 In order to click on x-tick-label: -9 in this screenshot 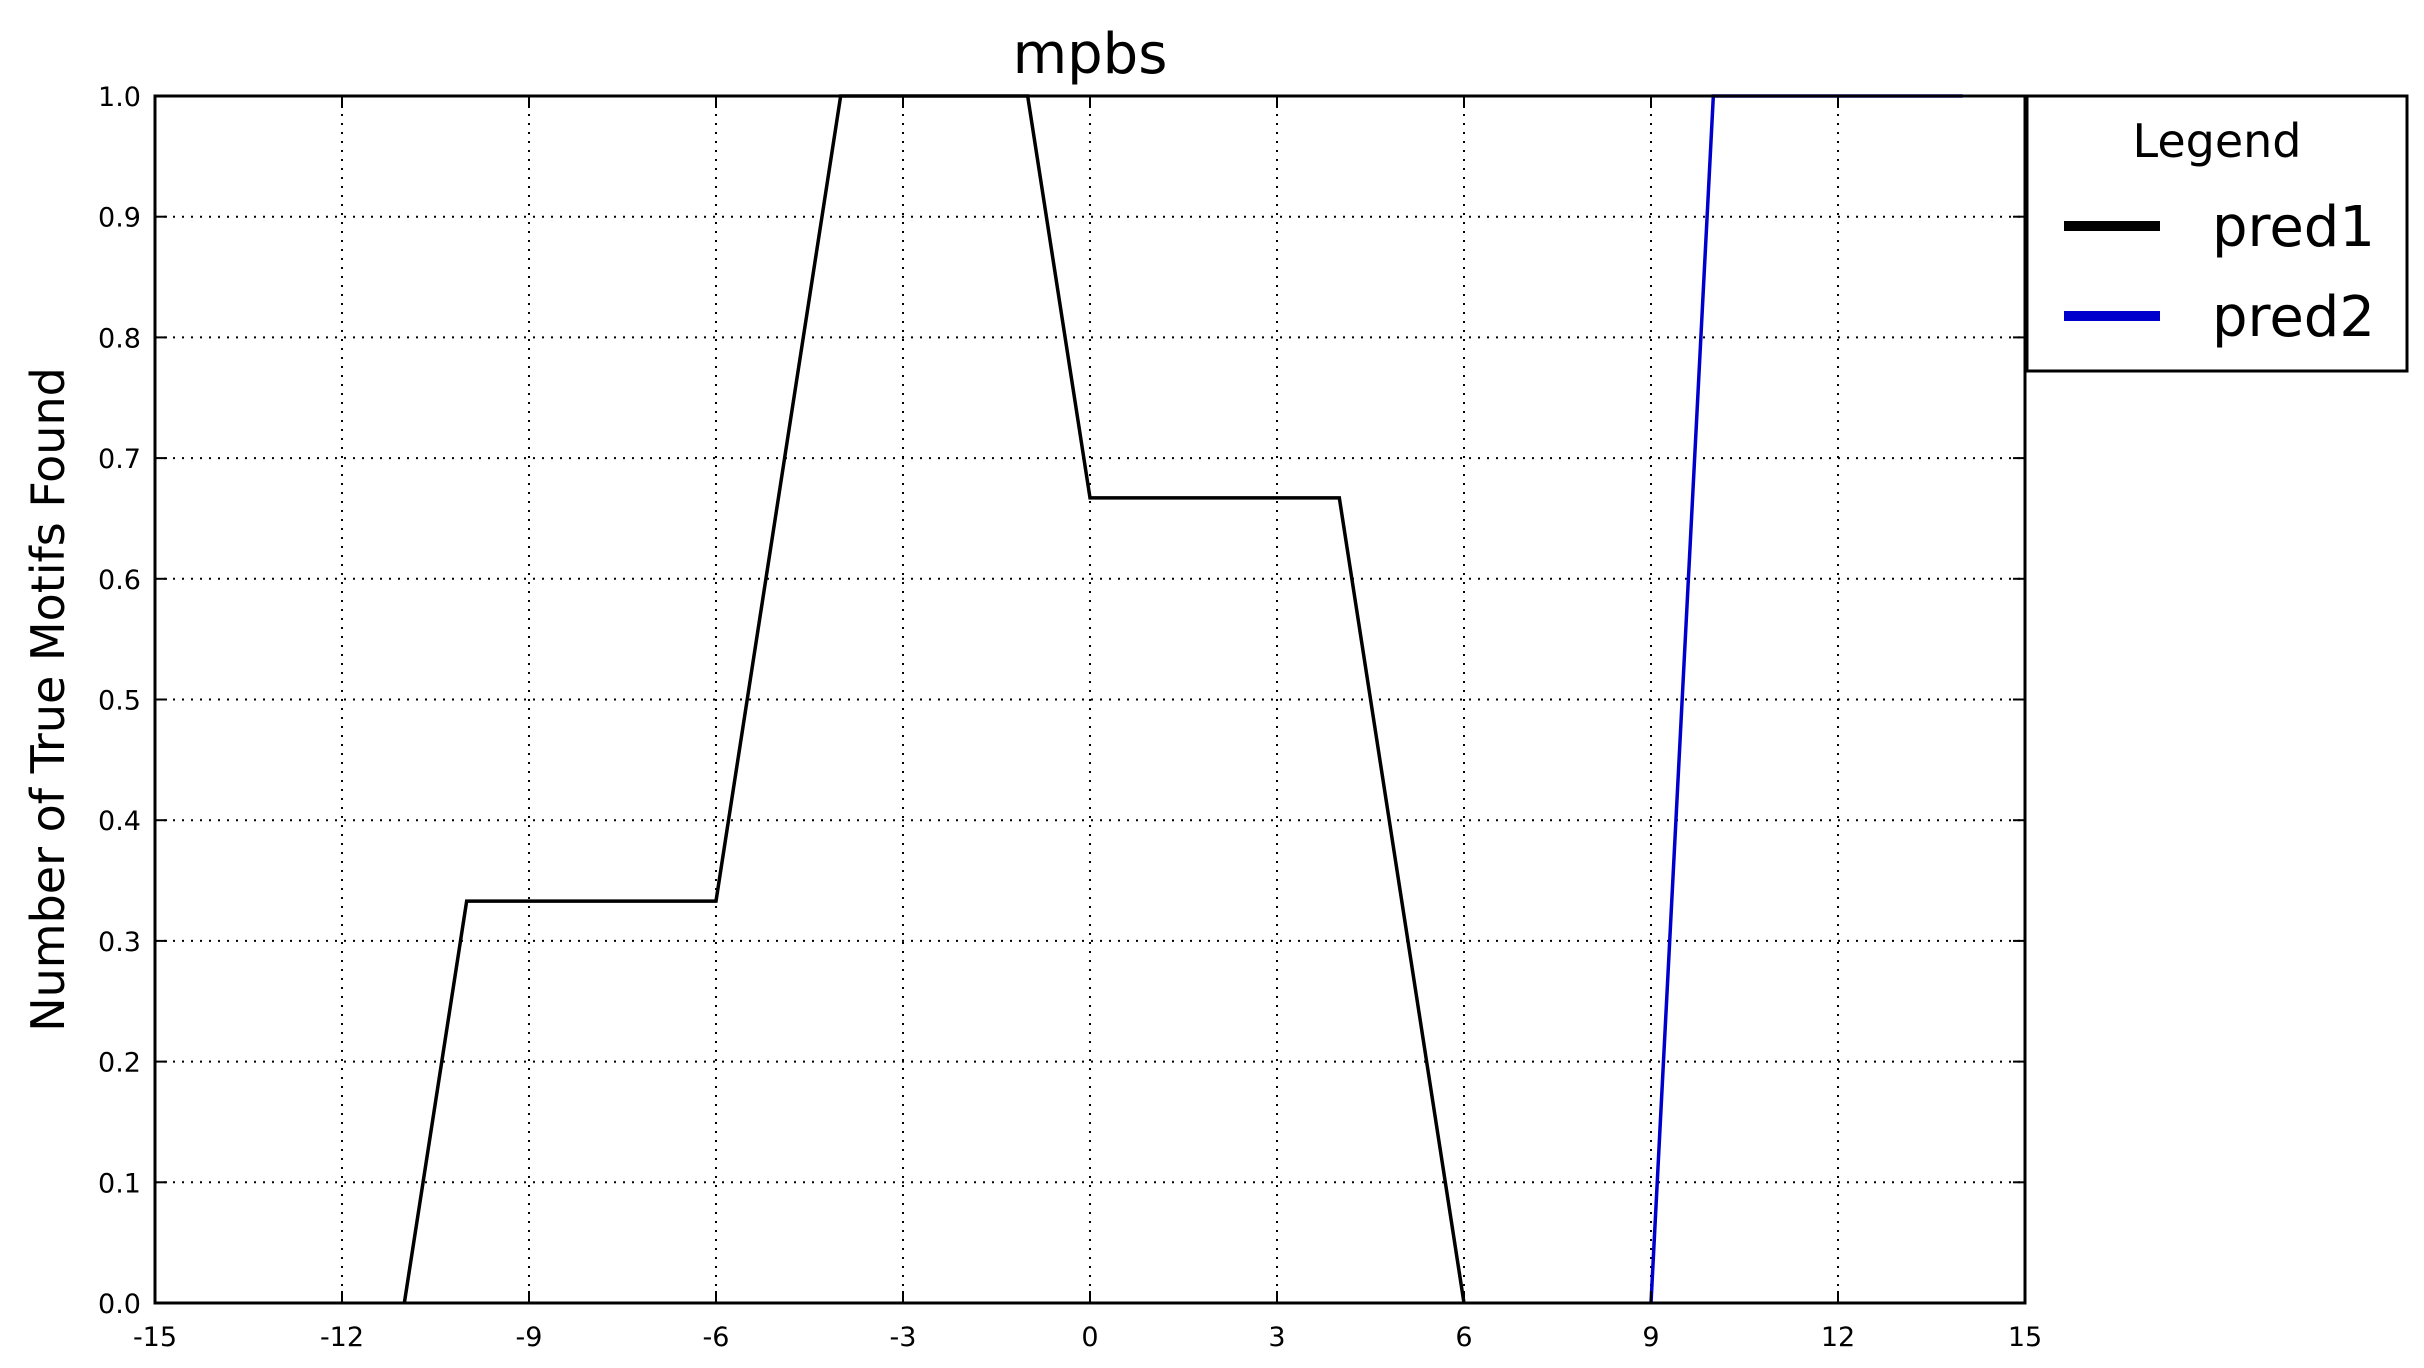, I will do `click(529, 1337)`.